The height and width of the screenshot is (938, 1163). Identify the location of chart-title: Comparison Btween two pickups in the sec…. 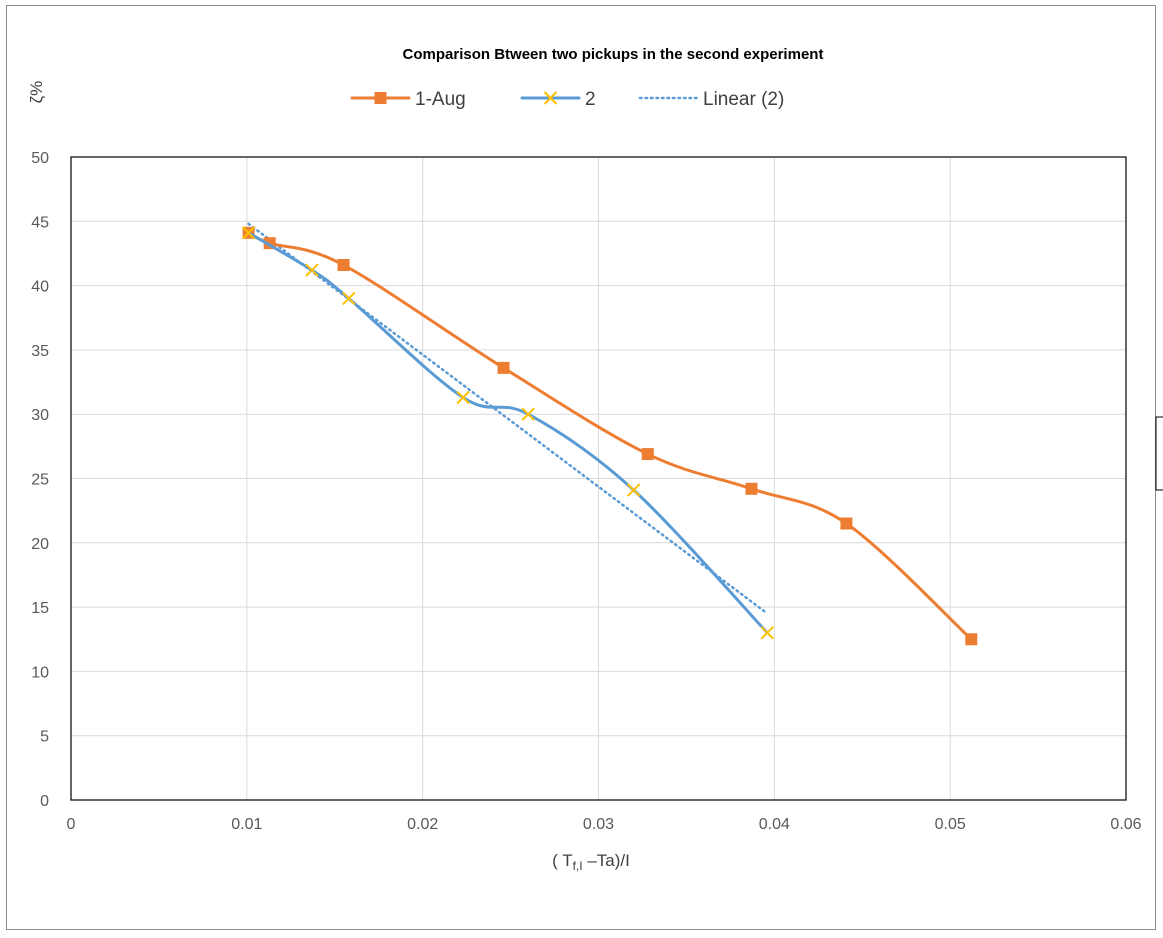
(613, 54).